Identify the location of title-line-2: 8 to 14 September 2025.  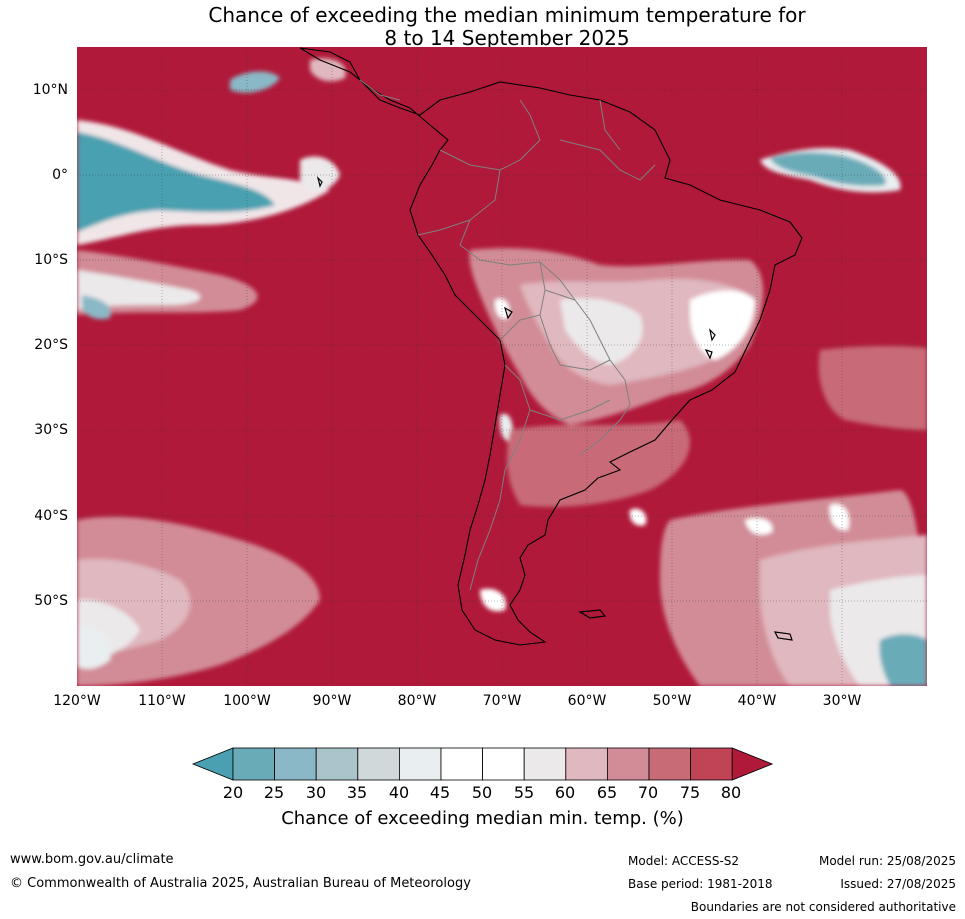
(507, 38).